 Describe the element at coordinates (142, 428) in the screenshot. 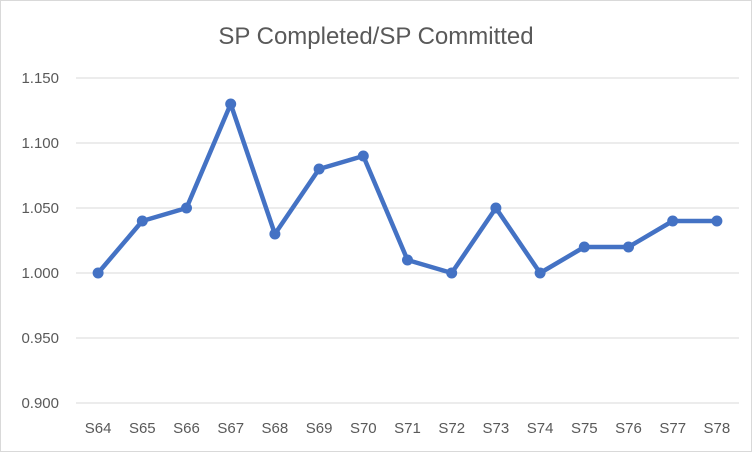

I see `x-tick-label: S65` at that location.